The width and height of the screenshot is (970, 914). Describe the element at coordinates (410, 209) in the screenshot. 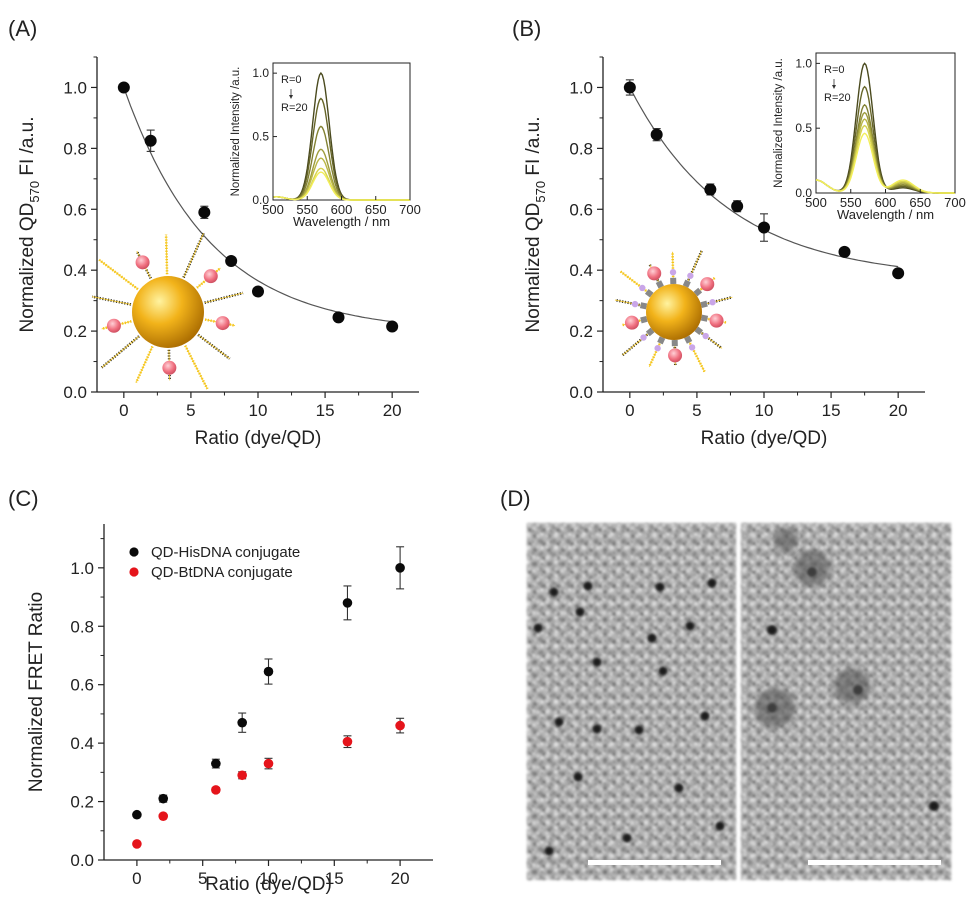

I see `inset-x-tick-label: 700` at that location.